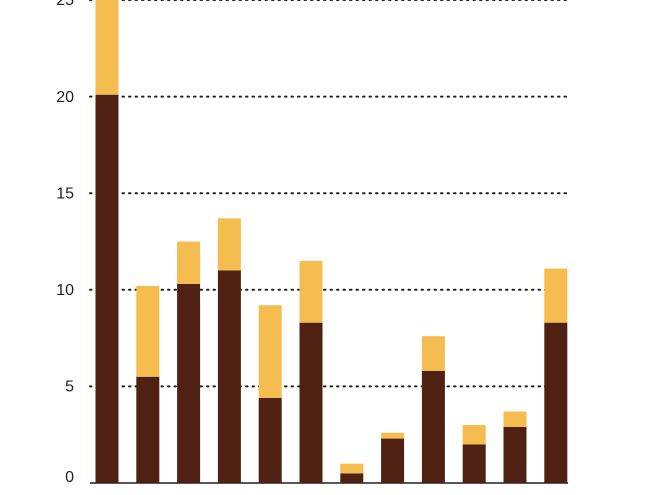  I want to click on y-tick-label: 5, so click(69, 387).